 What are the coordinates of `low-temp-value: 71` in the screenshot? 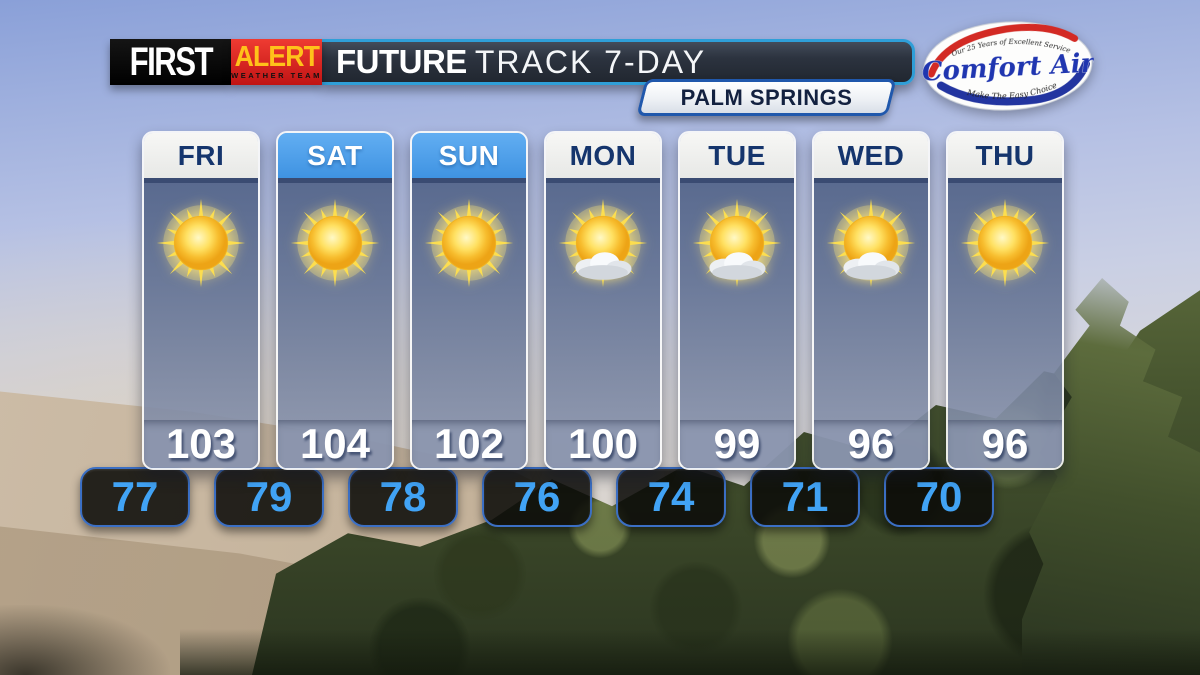 It's located at (805, 496).